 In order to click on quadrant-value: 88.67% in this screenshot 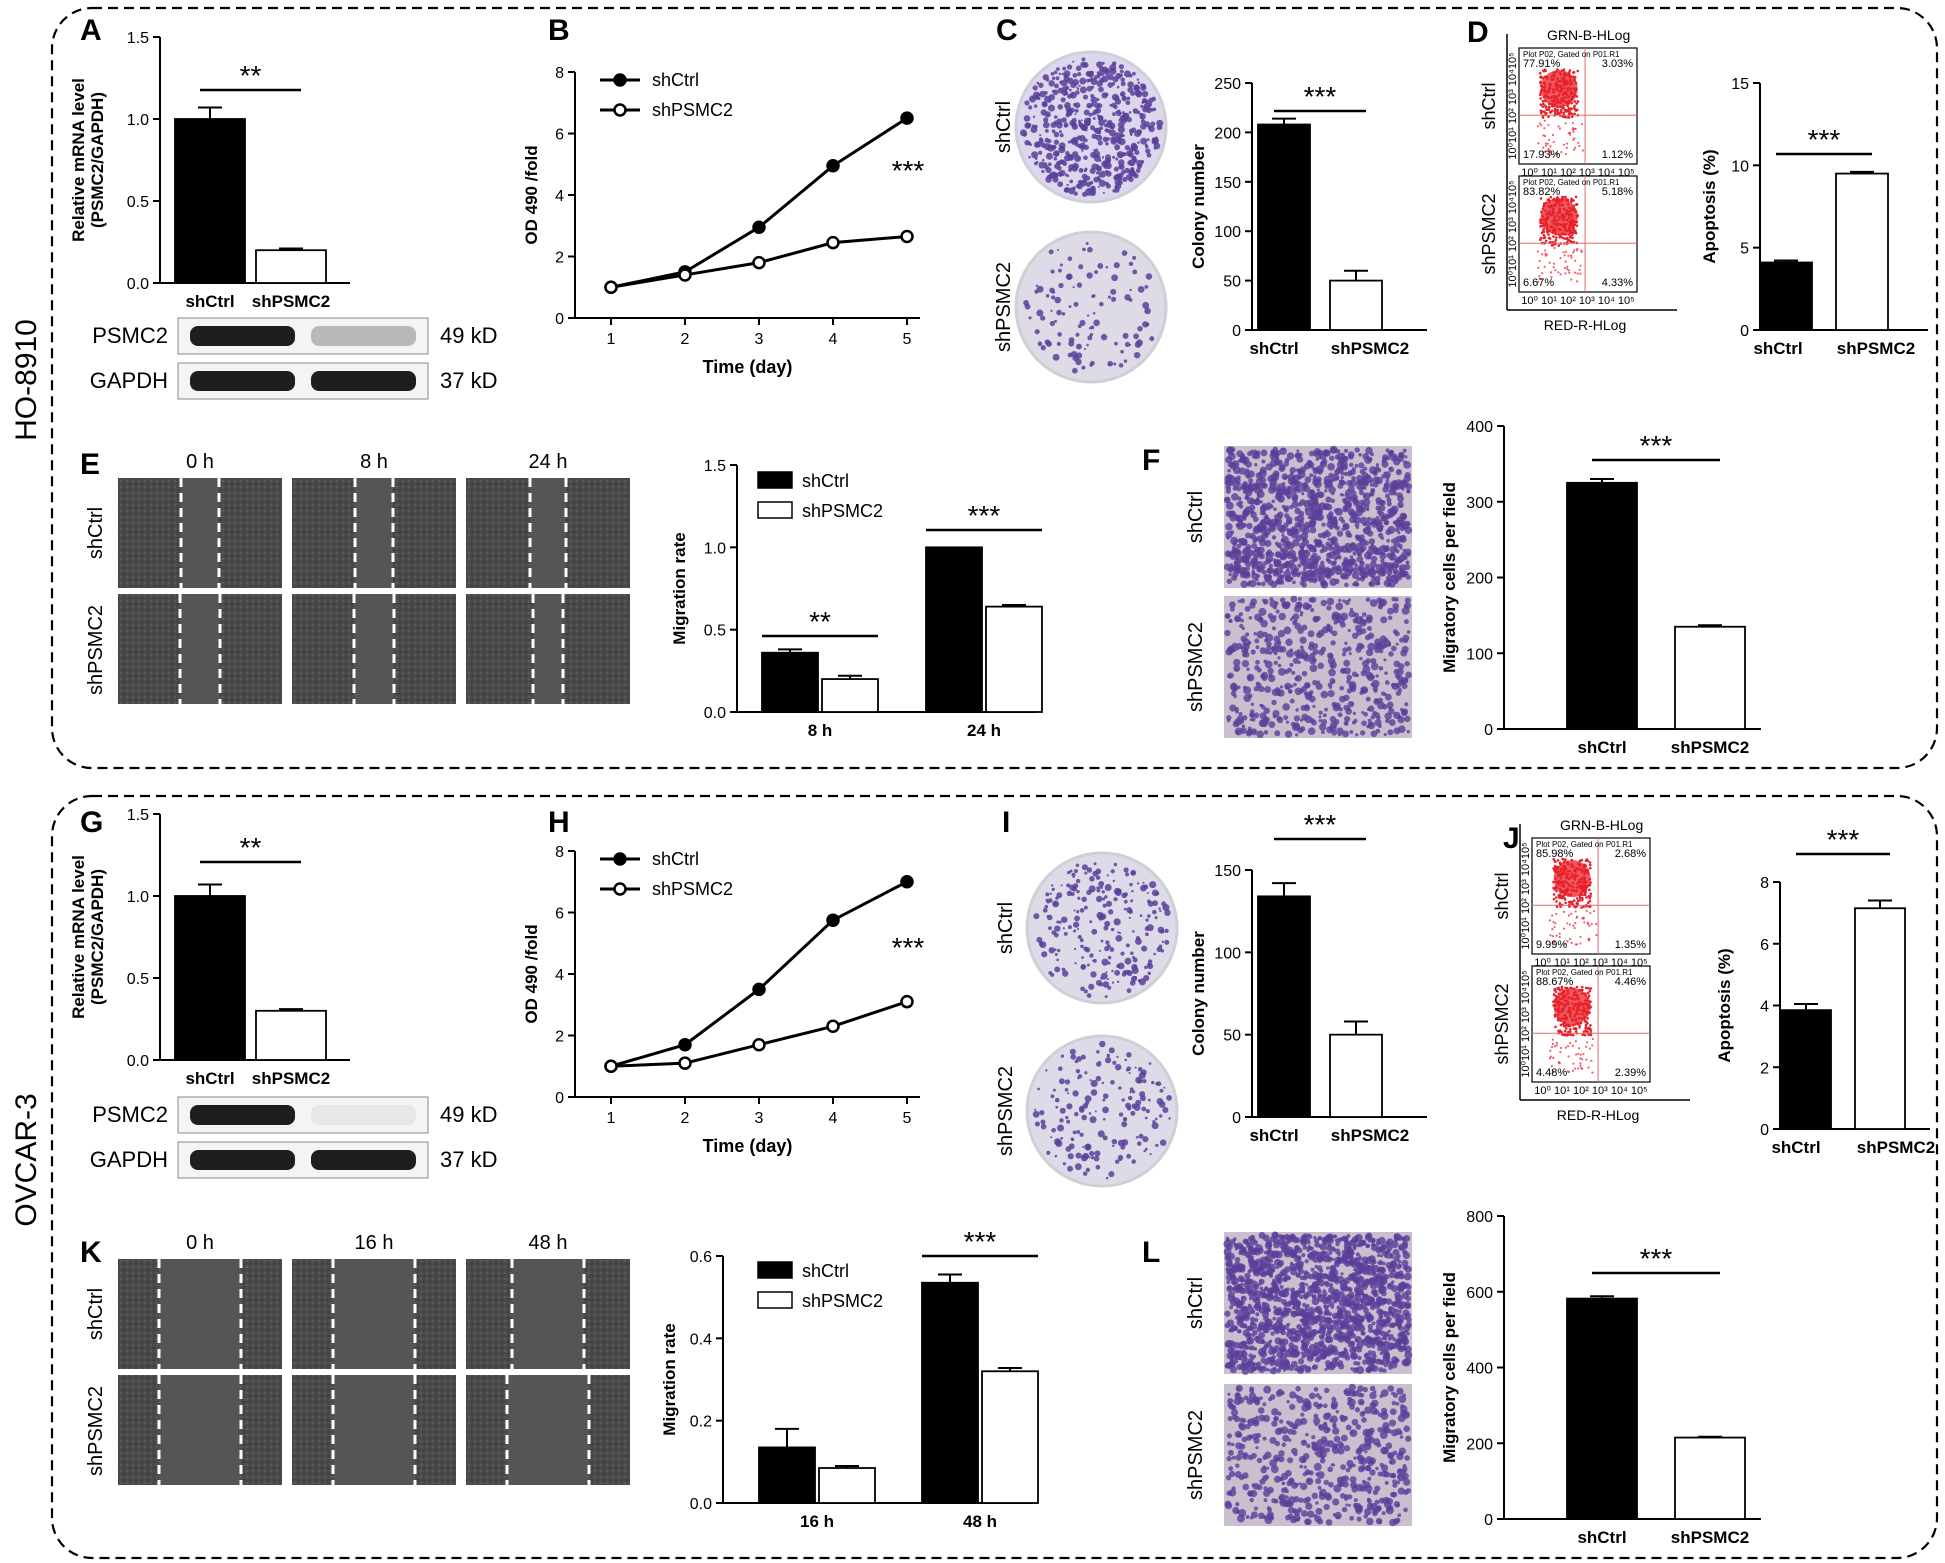, I will do `click(1555, 982)`.